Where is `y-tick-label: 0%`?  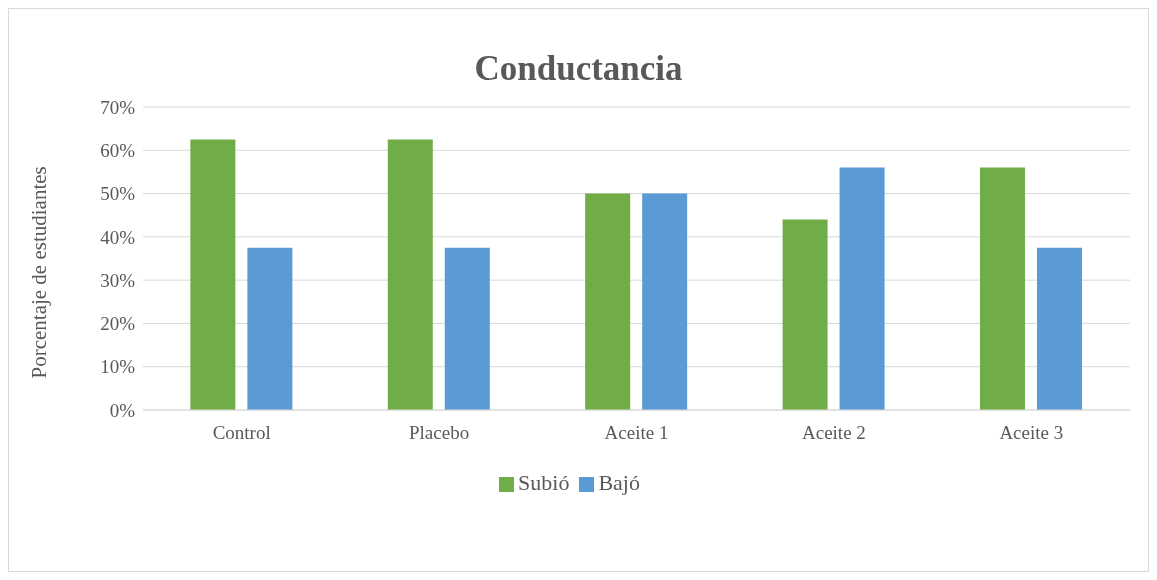 y-tick-label: 0% is located at coordinates (122, 410).